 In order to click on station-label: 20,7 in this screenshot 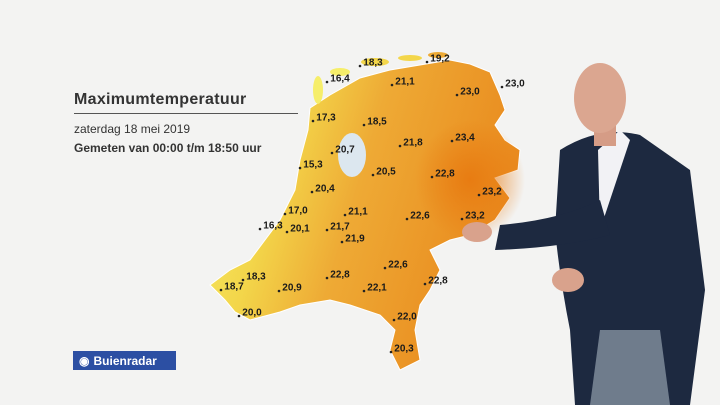, I will do `click(345, 150)`.